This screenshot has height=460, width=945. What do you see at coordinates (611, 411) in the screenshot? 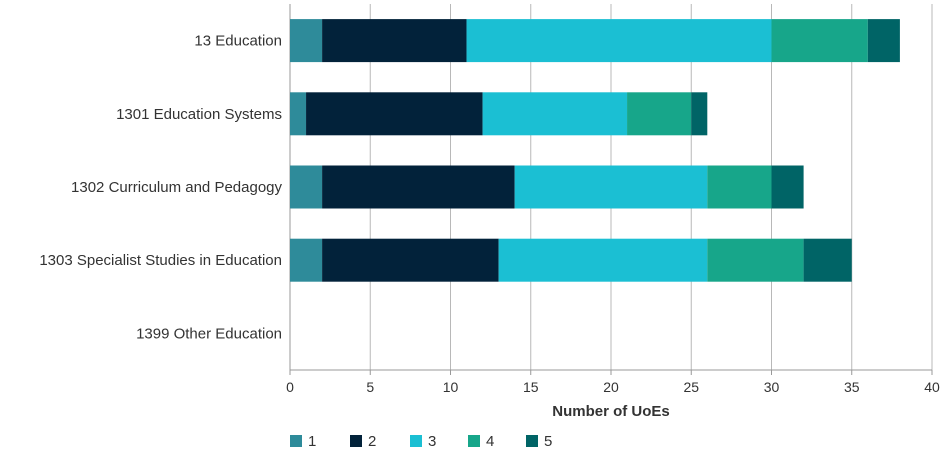
I see `x-axis-title: Number of UoEs` at bounding box center [611, 411].